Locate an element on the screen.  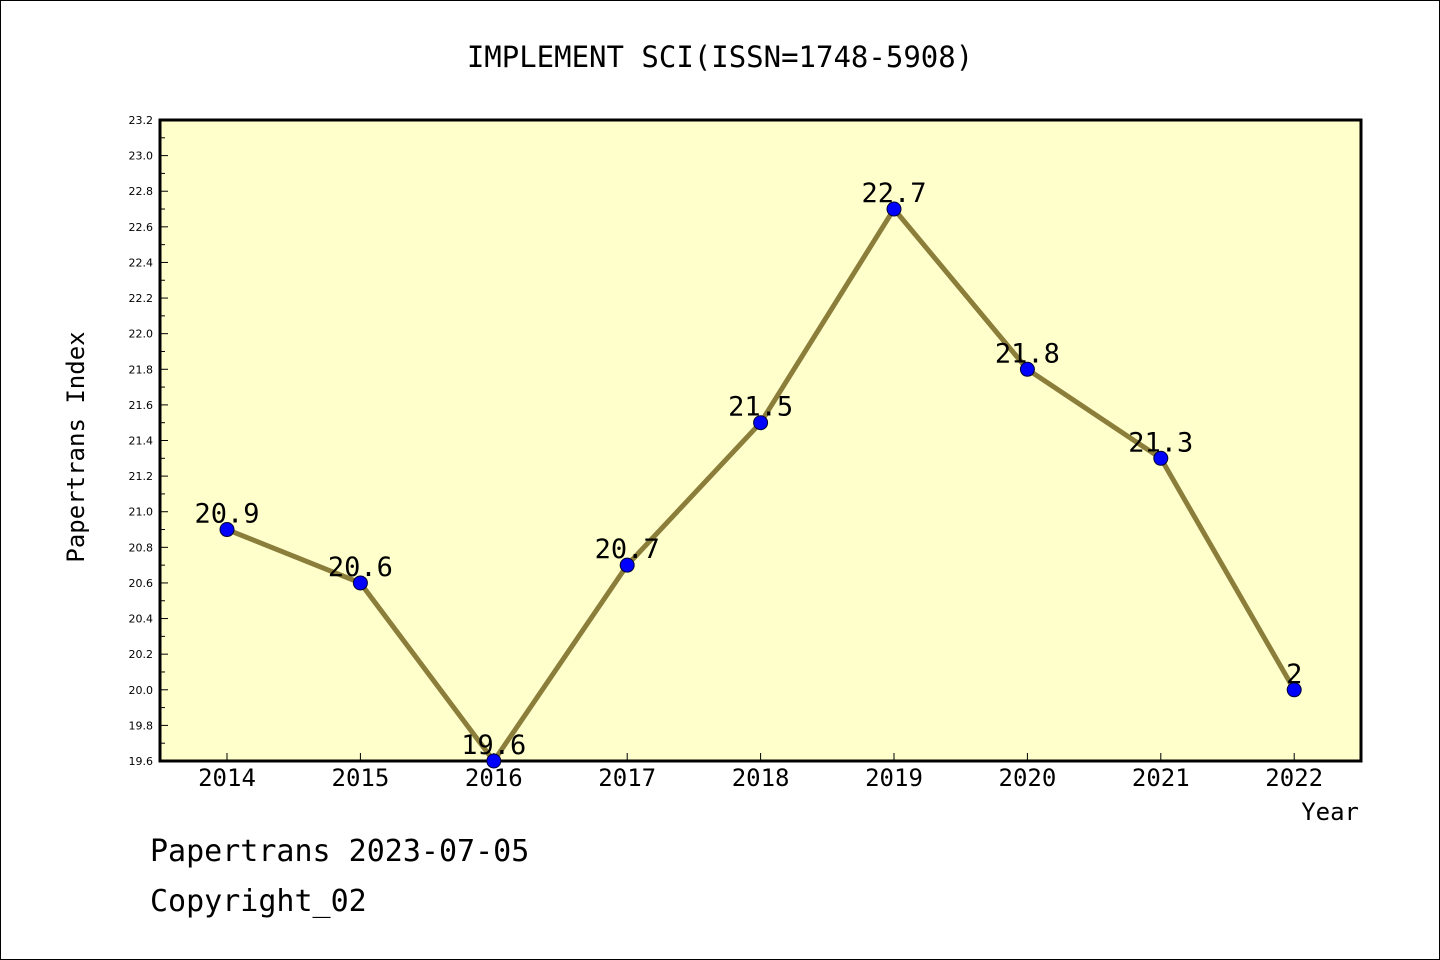
data-label: 19.6 is located at coordinates (493, 745).